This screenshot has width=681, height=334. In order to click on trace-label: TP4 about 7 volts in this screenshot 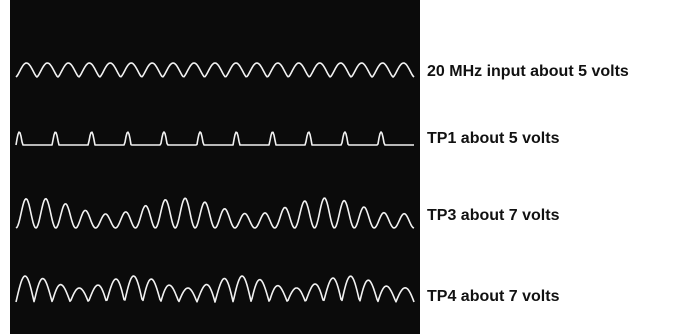, I will do `click(493, 296)`.